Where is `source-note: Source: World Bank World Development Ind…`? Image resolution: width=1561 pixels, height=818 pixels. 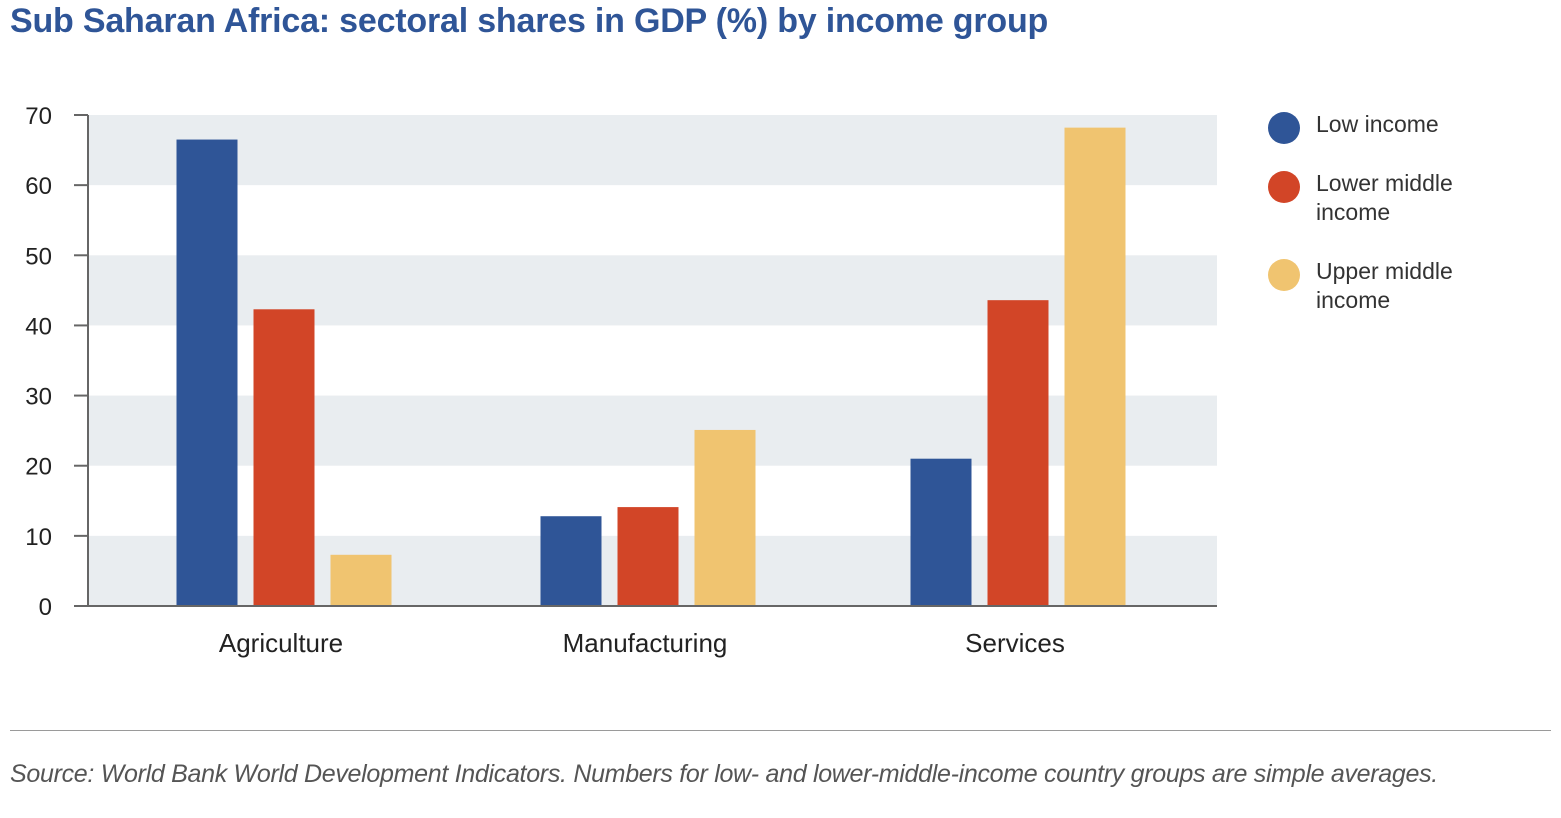
source-note: Source: World Bank World Development Ind… is located at coordinates (724, 774).